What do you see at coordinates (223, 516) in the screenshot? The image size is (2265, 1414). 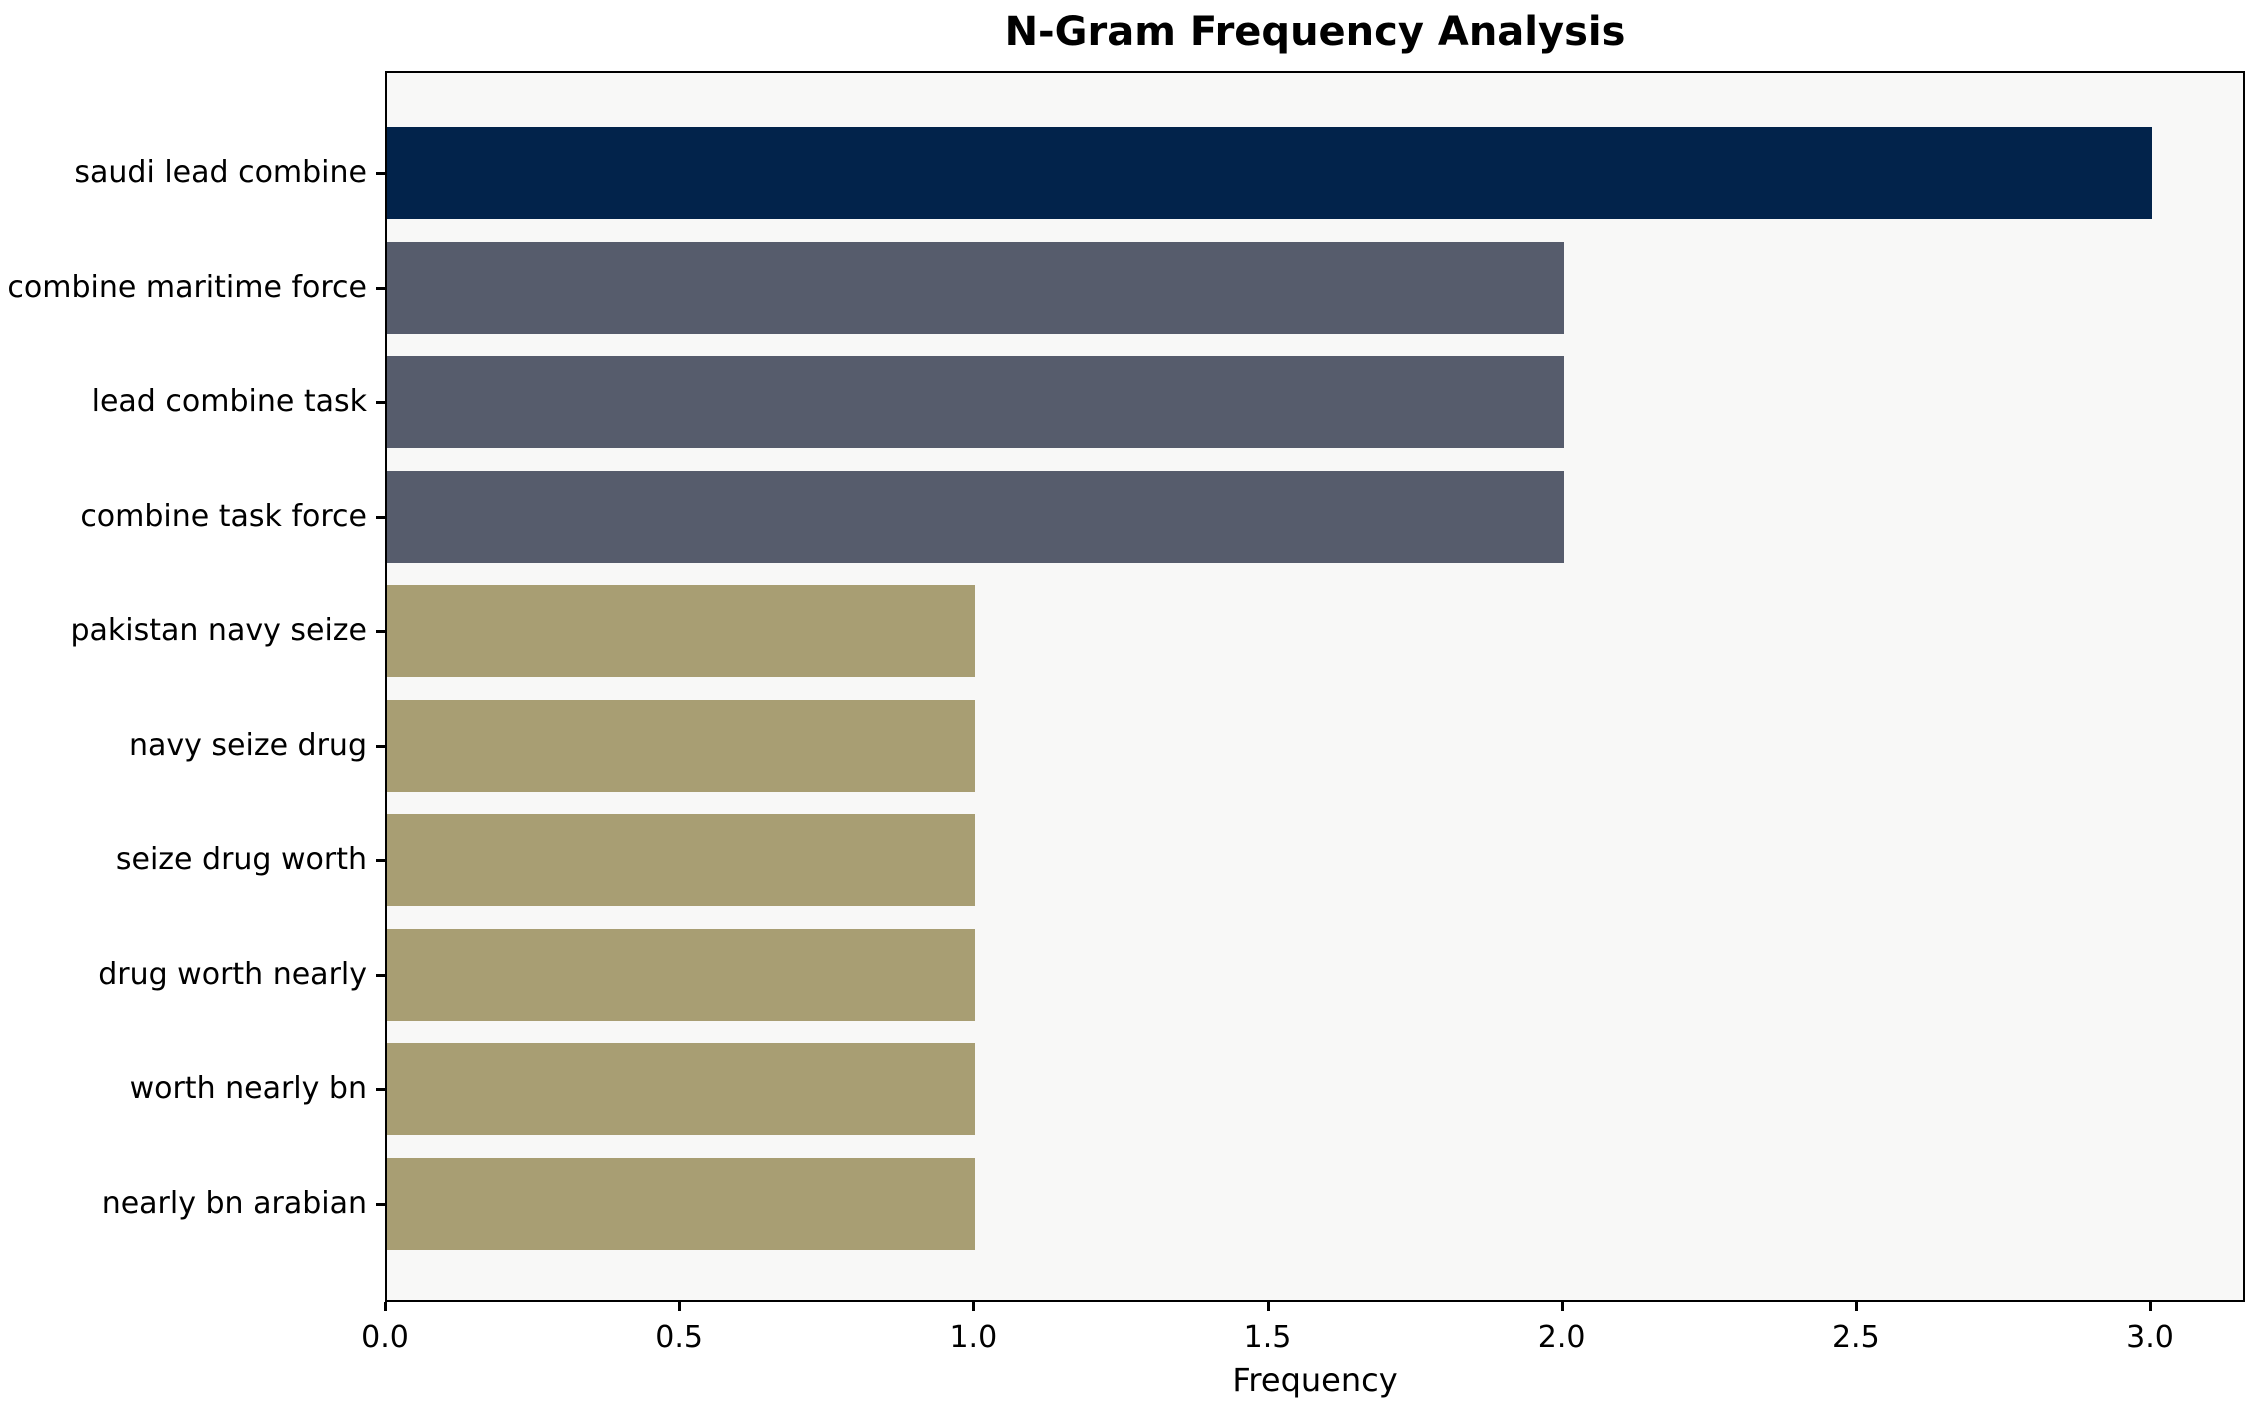 I see `y-tick-label: combine task force` at bounding box center [223, 516].